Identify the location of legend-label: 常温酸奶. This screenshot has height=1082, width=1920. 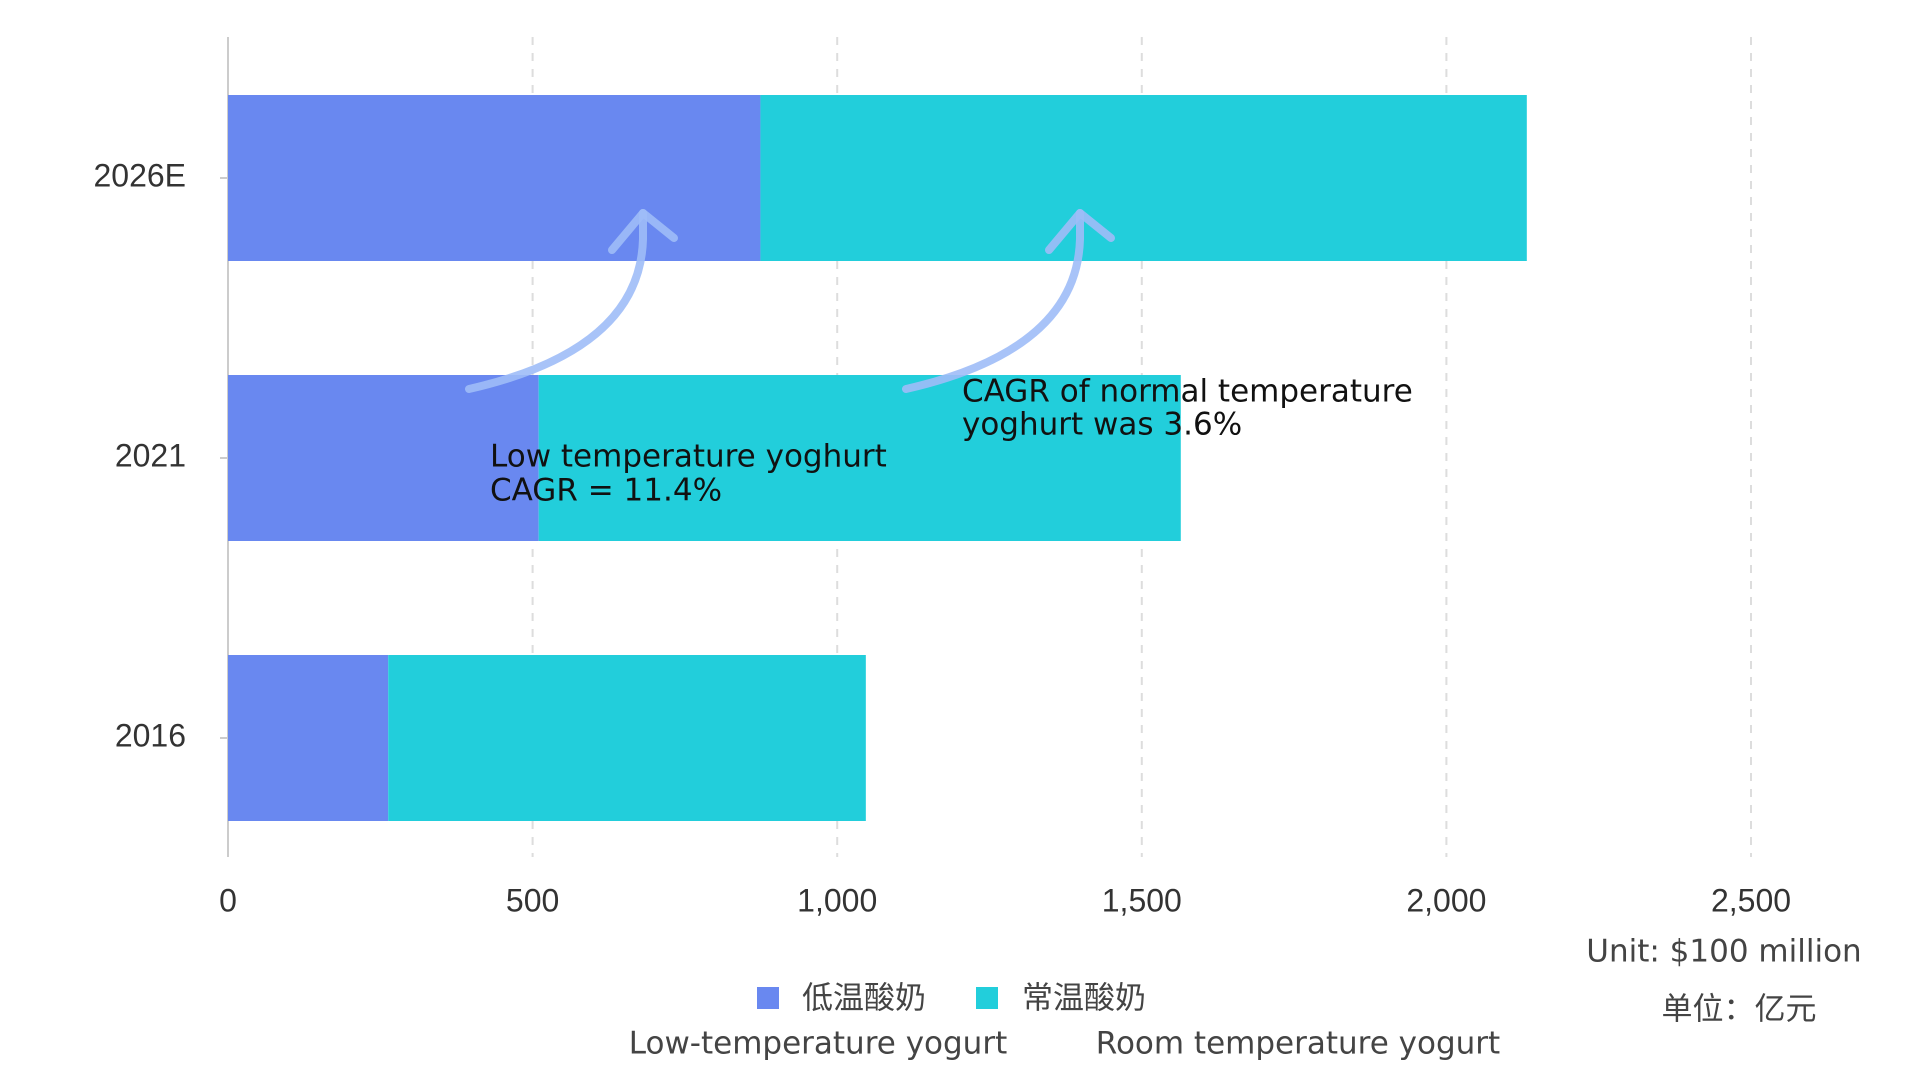
(1084, 999).